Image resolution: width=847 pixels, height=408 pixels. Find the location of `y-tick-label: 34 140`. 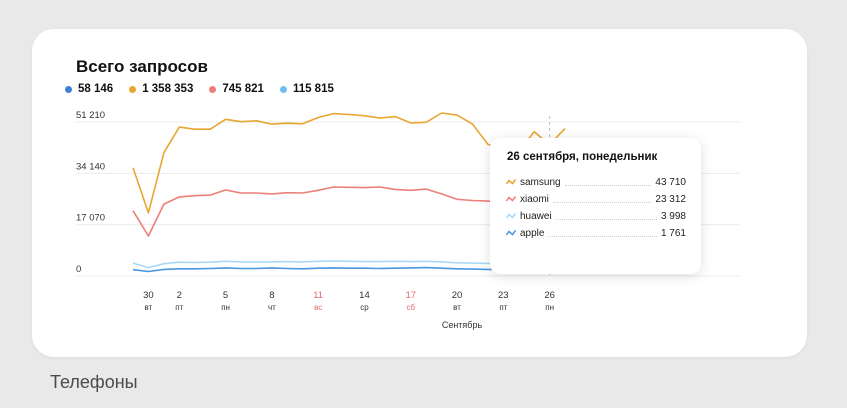

y-tick-label: 34 140 is located at coordinates (90, 166).